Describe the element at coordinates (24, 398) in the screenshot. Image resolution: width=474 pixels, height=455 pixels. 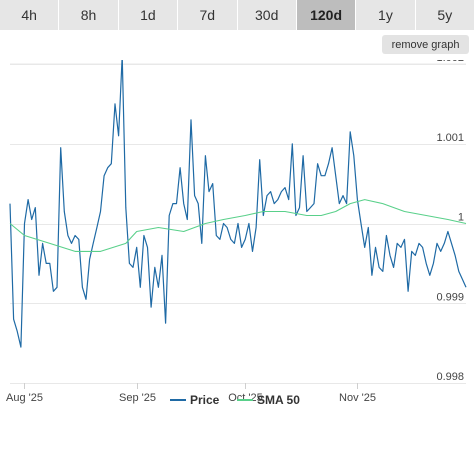
I see `x-tick-label: Aug '25` at that location.